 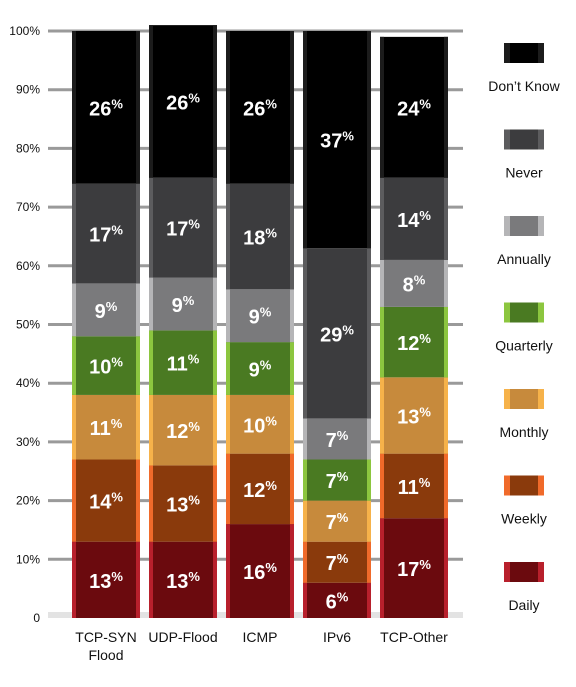 I want to click on x-tick-label: IPv6, so click(x=337, y=637).